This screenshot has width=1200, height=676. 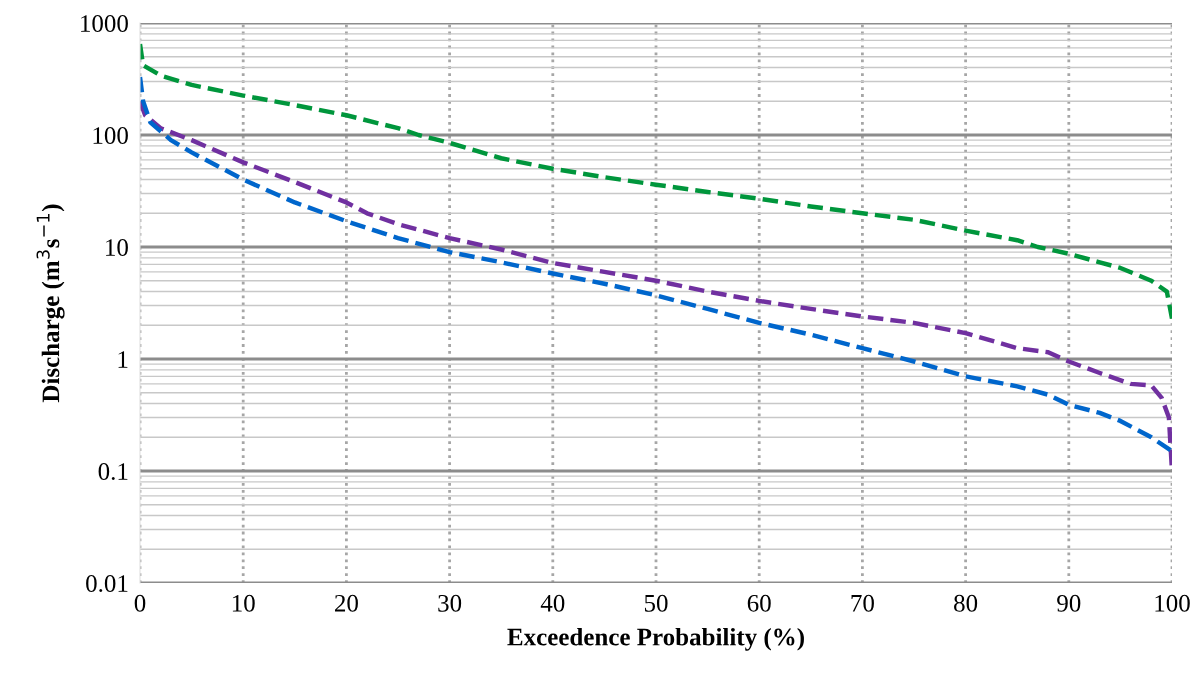 What do you see at coordinates (140, 603) in the screenshot?
I see `x-tick-label: 0` at bounding box center [140, 603].